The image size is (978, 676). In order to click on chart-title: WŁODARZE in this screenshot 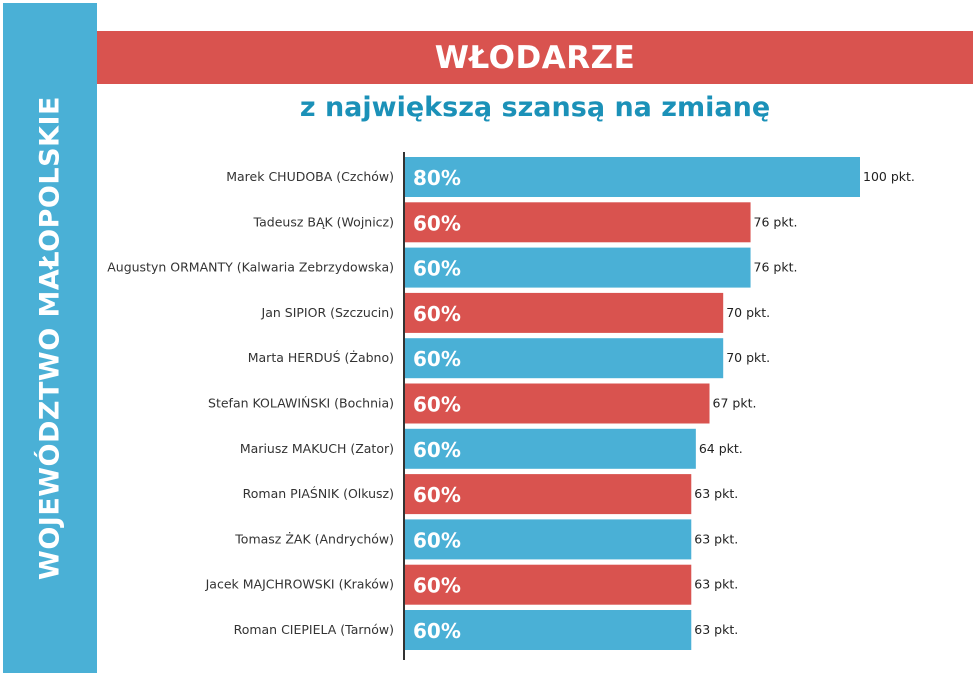, I will do `click(535, 57)`.